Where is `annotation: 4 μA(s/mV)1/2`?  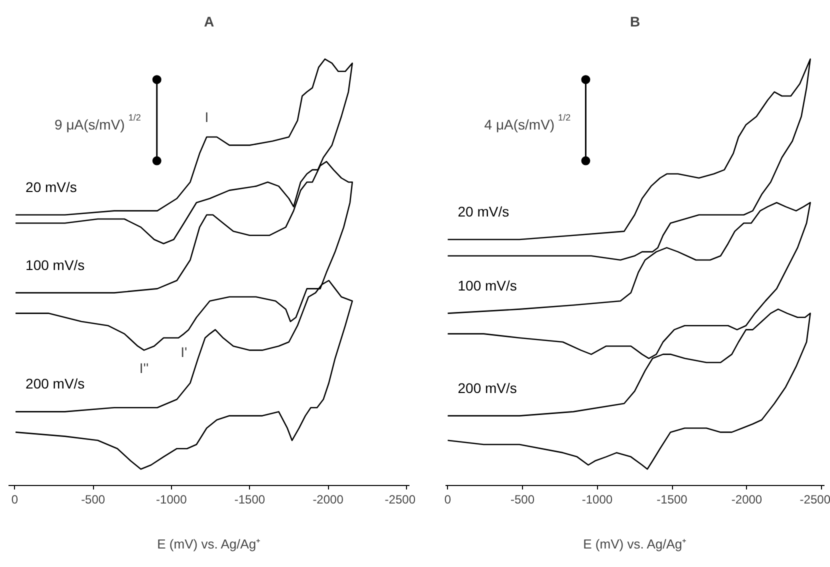 annotation: 4 μA(s/mV)1/2 is located at coordinates (527, 122).